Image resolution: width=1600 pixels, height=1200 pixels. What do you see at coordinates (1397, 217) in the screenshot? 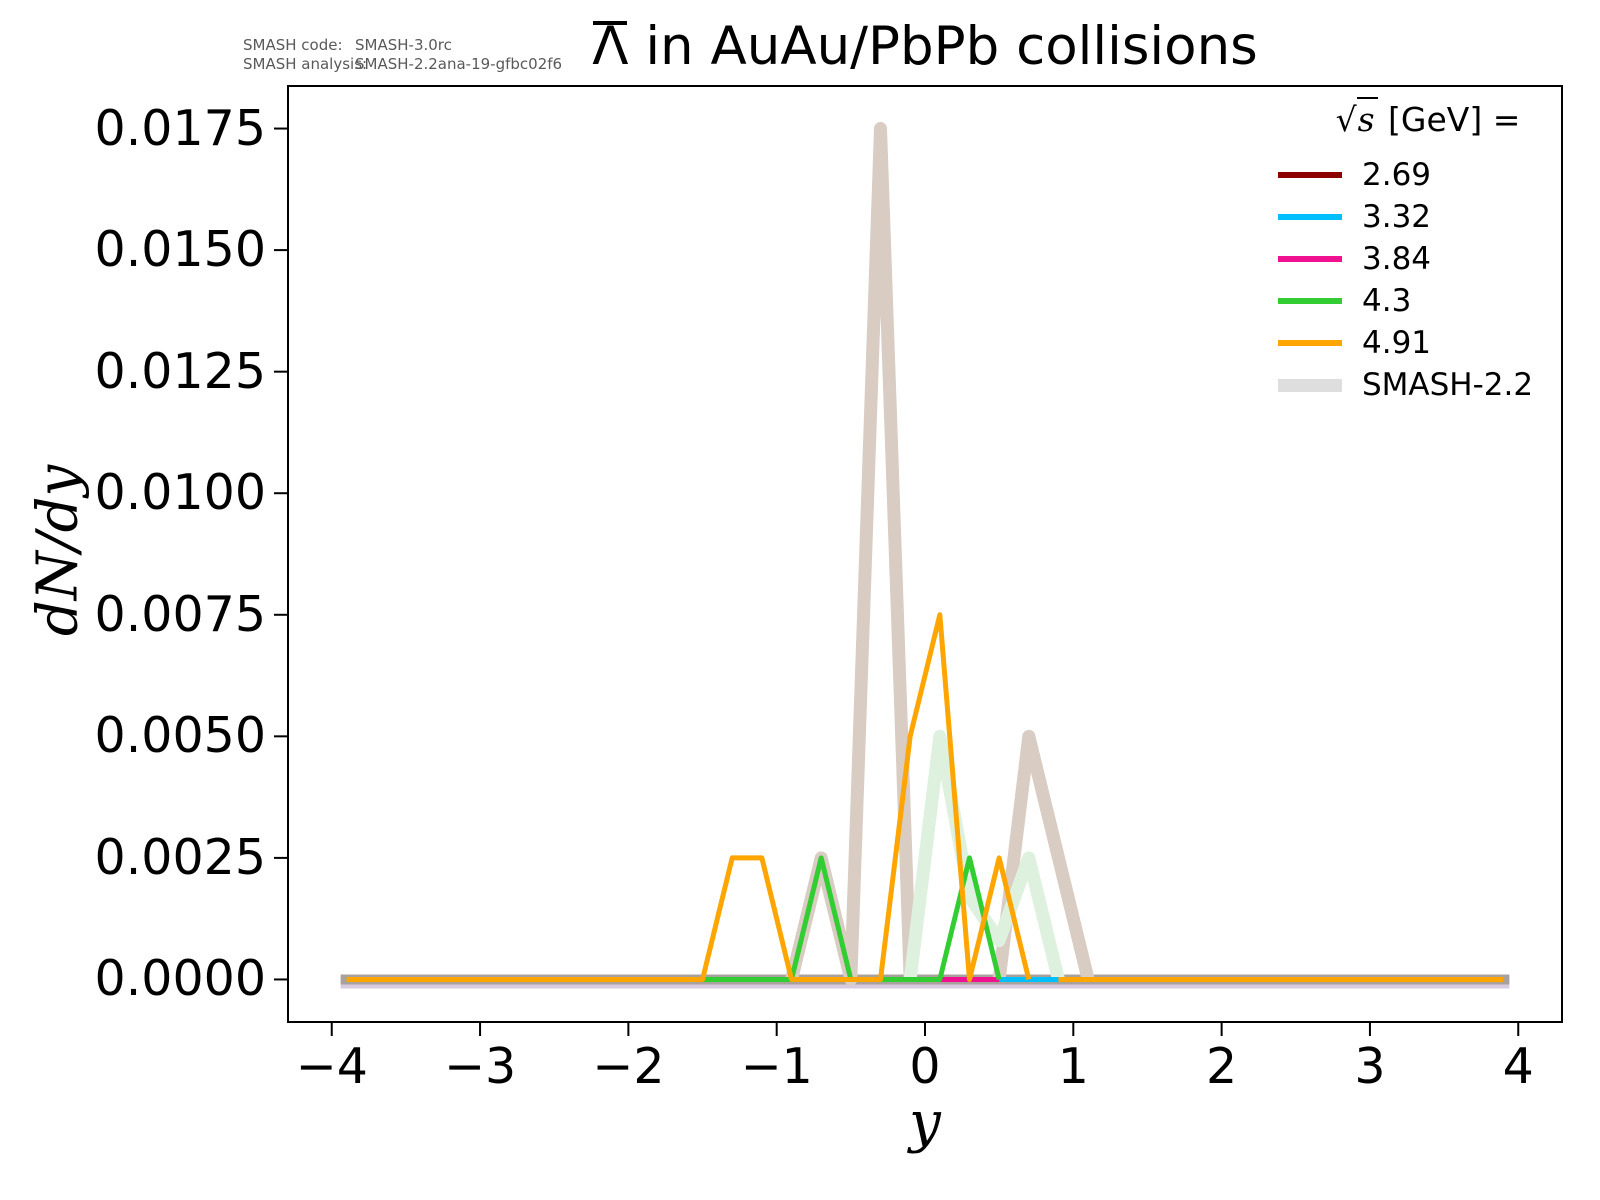
I see `legend-entry-label: 3.32` at bounding box center [1397, 217].